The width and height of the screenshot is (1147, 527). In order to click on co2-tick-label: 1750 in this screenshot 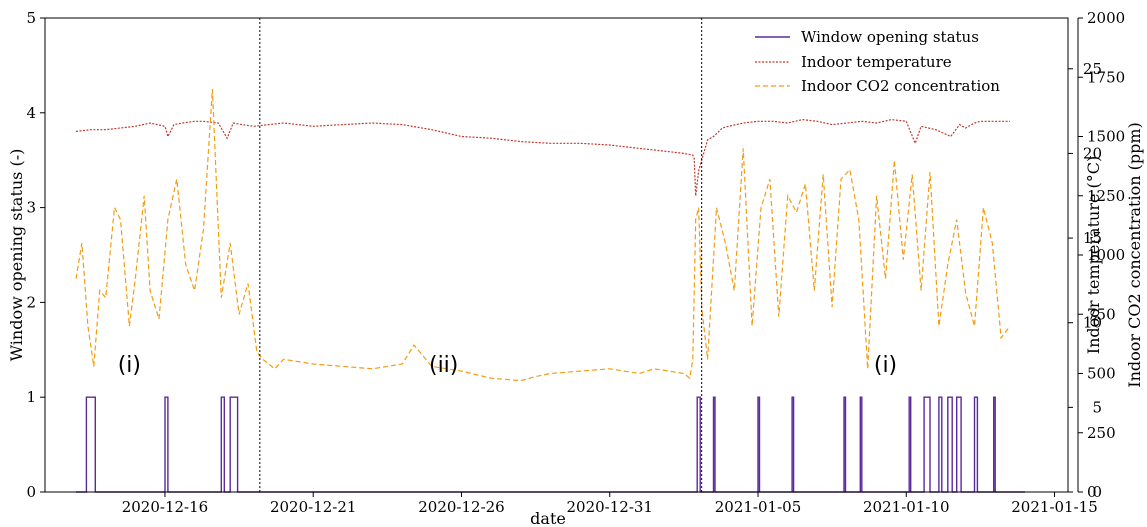, I will do `click(1106, 77)`.